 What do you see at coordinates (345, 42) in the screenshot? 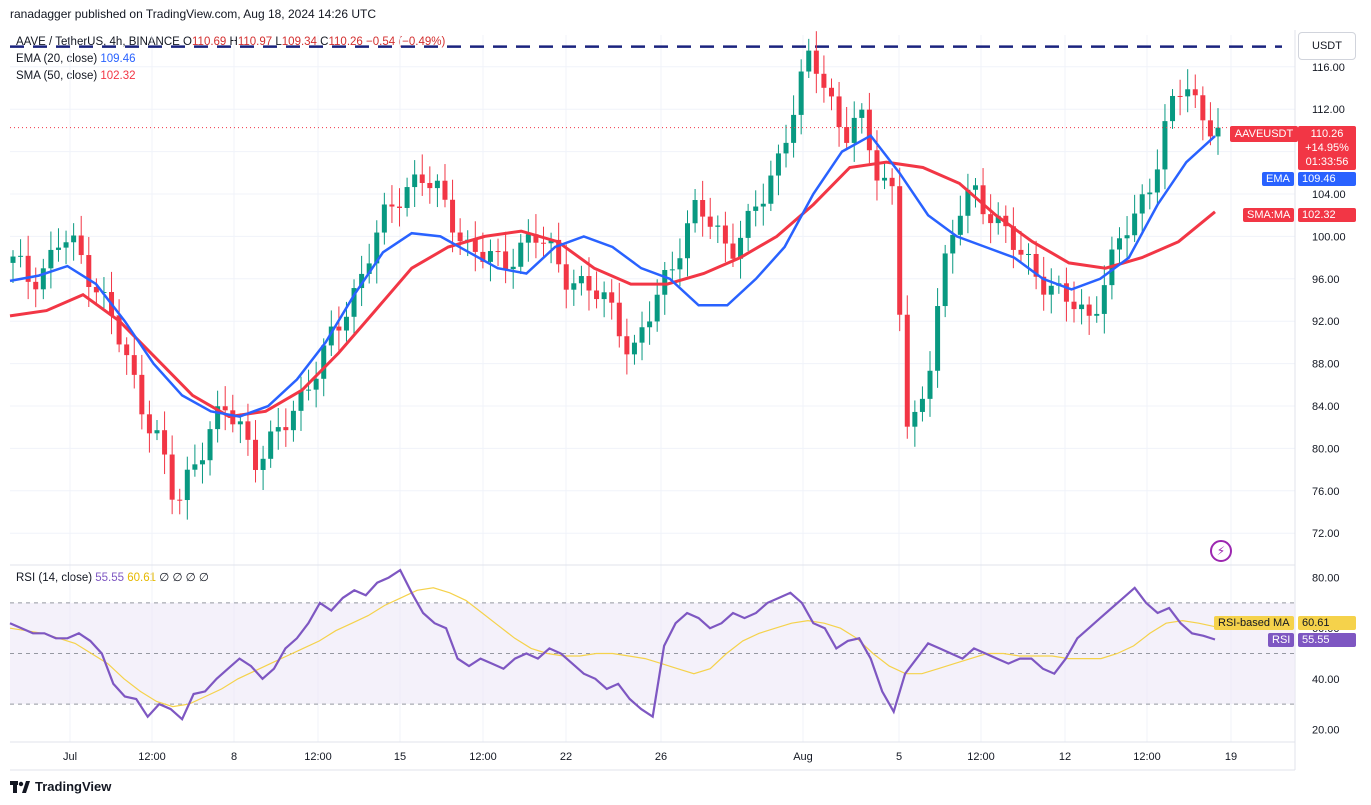
I see `close-value: 110.26` at bounding box center [345, 42].